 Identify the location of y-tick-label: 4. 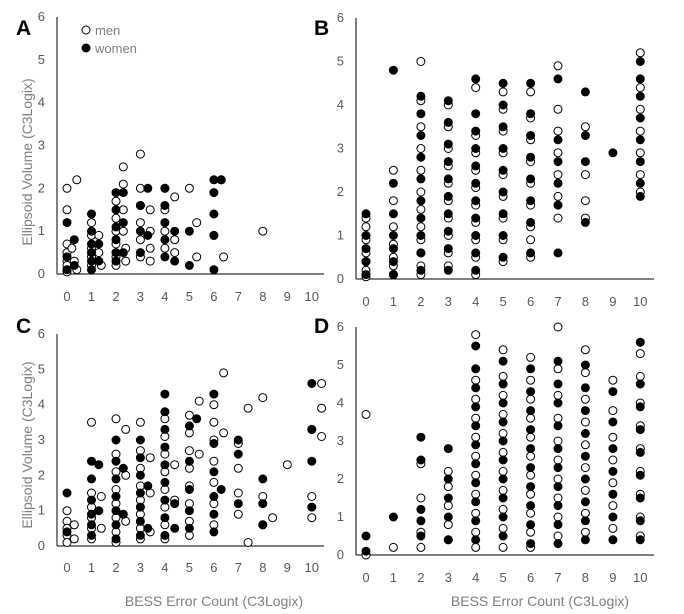
(340, 402).